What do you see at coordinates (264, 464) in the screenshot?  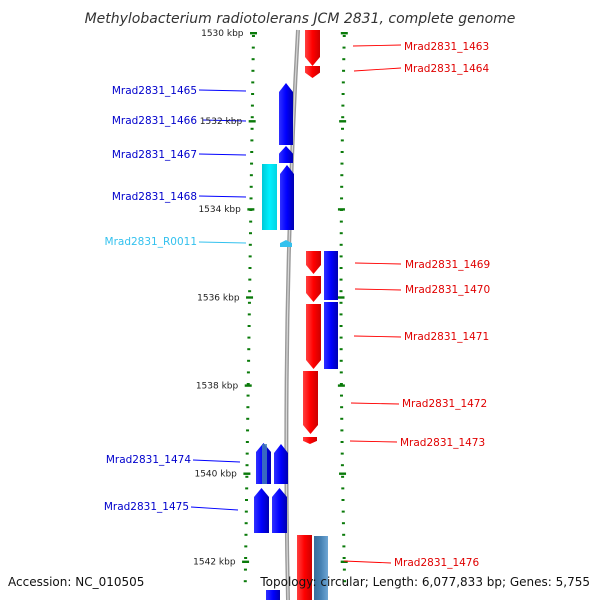 I see `gene-shade` at bounding box center [264, 464].